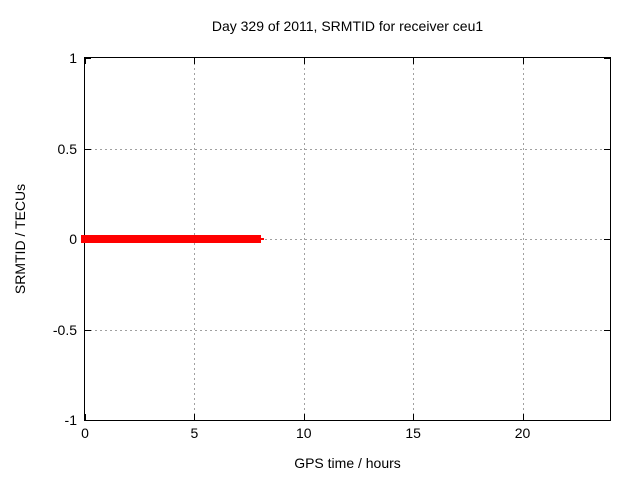 The height and width of the screenshot is (480, 640). Describe the element at coordinates (67, 148) in the screenshot. I see `y-tick-label: 0.5` at that location.